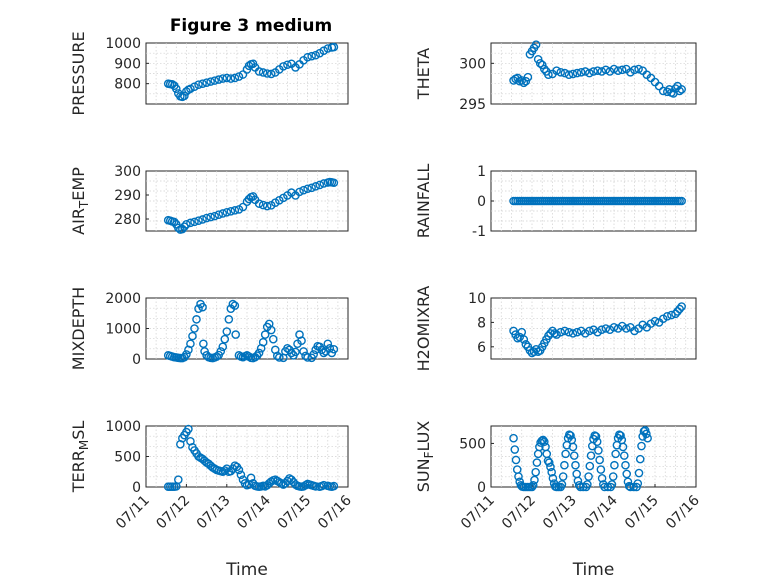 The image size is (778, 583). Describe the element at coordinates (209, 73) in the screenshot. I see `panel-pressure: 800 900 1000 PRESSURE` at that location.